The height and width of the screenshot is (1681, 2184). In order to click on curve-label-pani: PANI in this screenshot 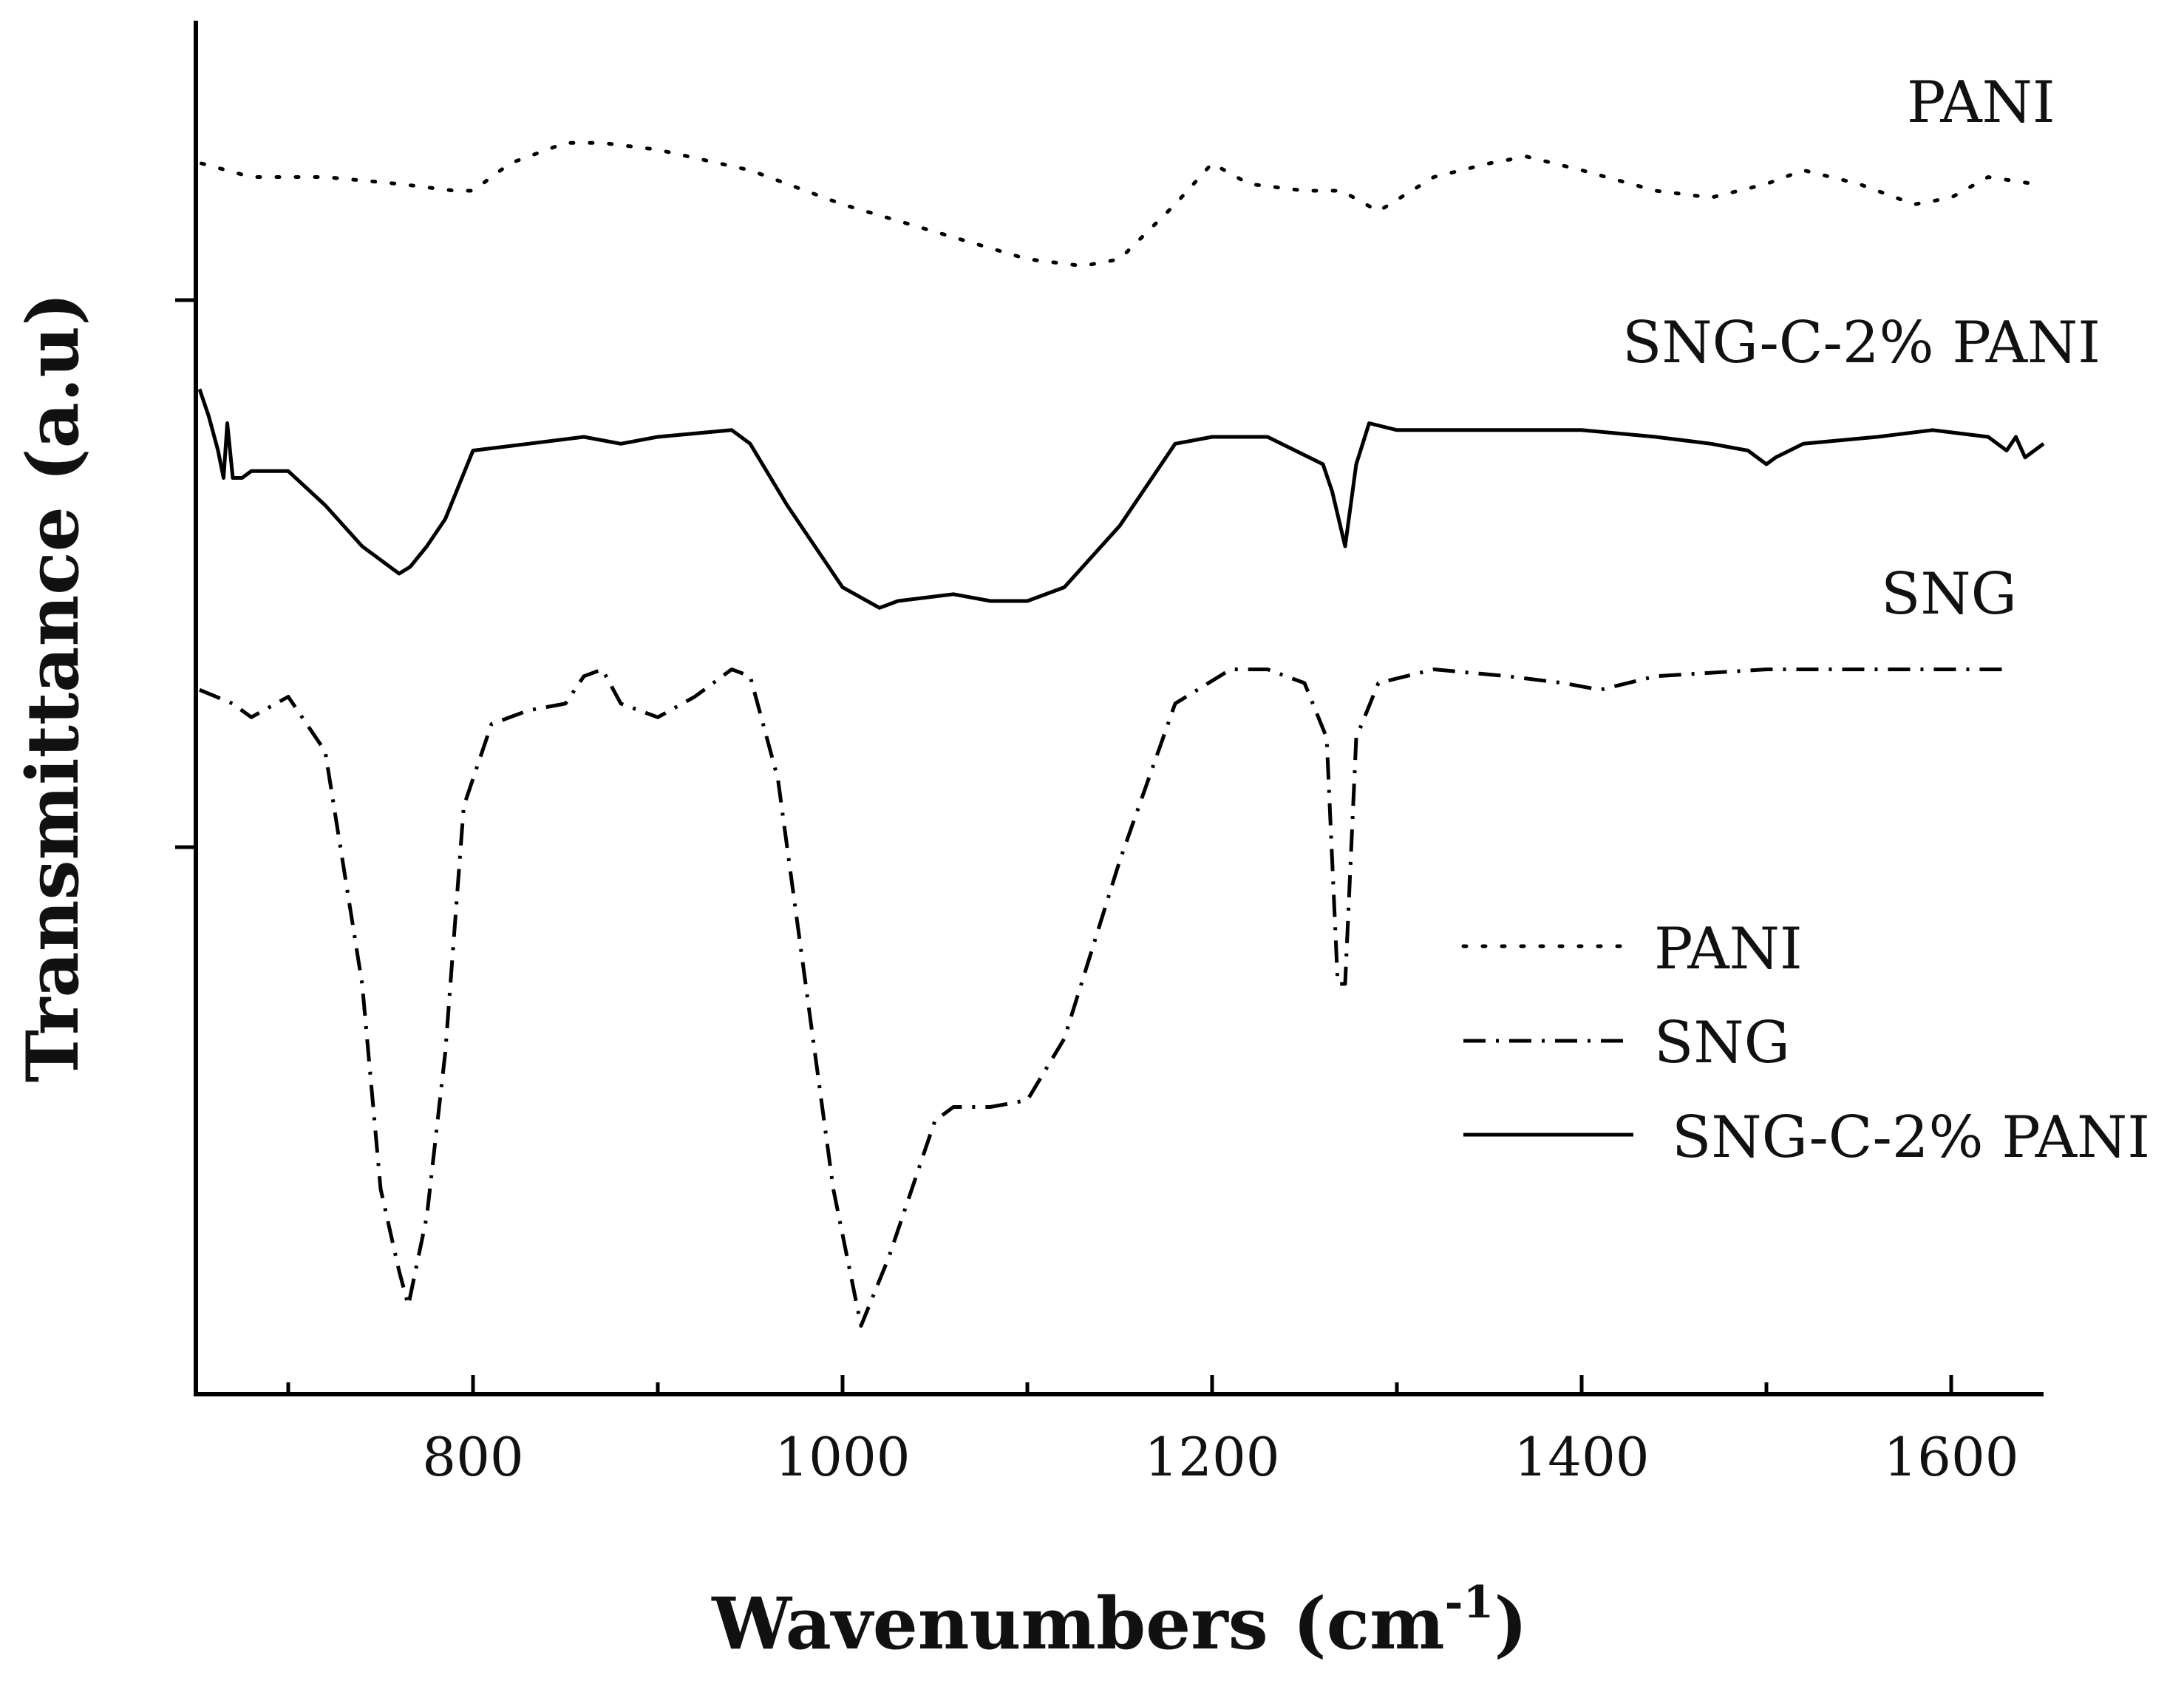, I will do `click(1981, 102)`.